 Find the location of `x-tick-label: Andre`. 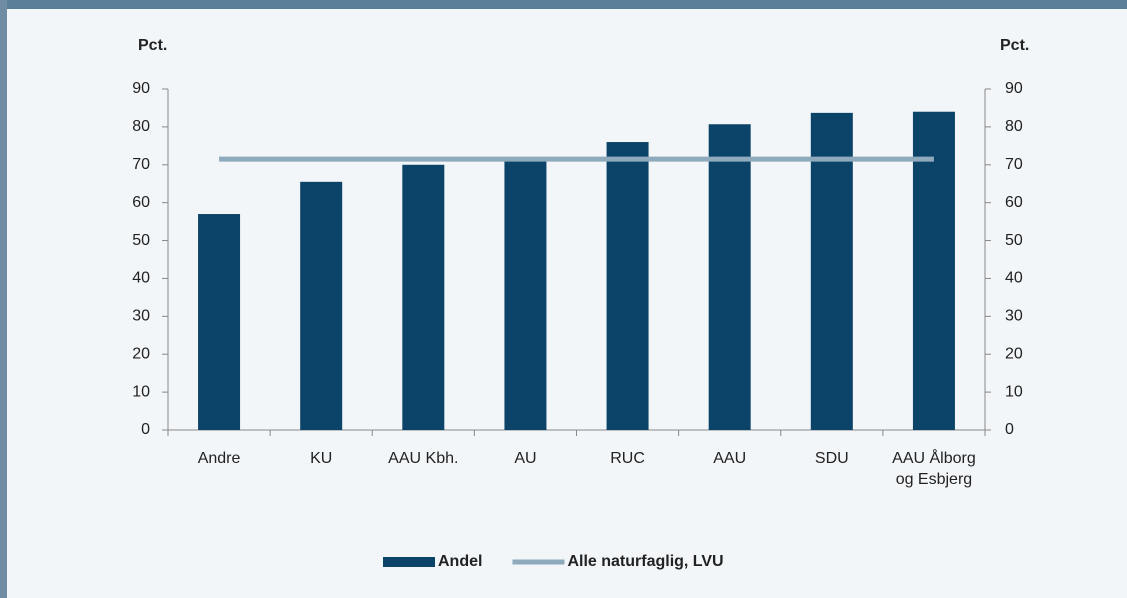

x-tick-label: Andre is located at coordinates (219, 458).